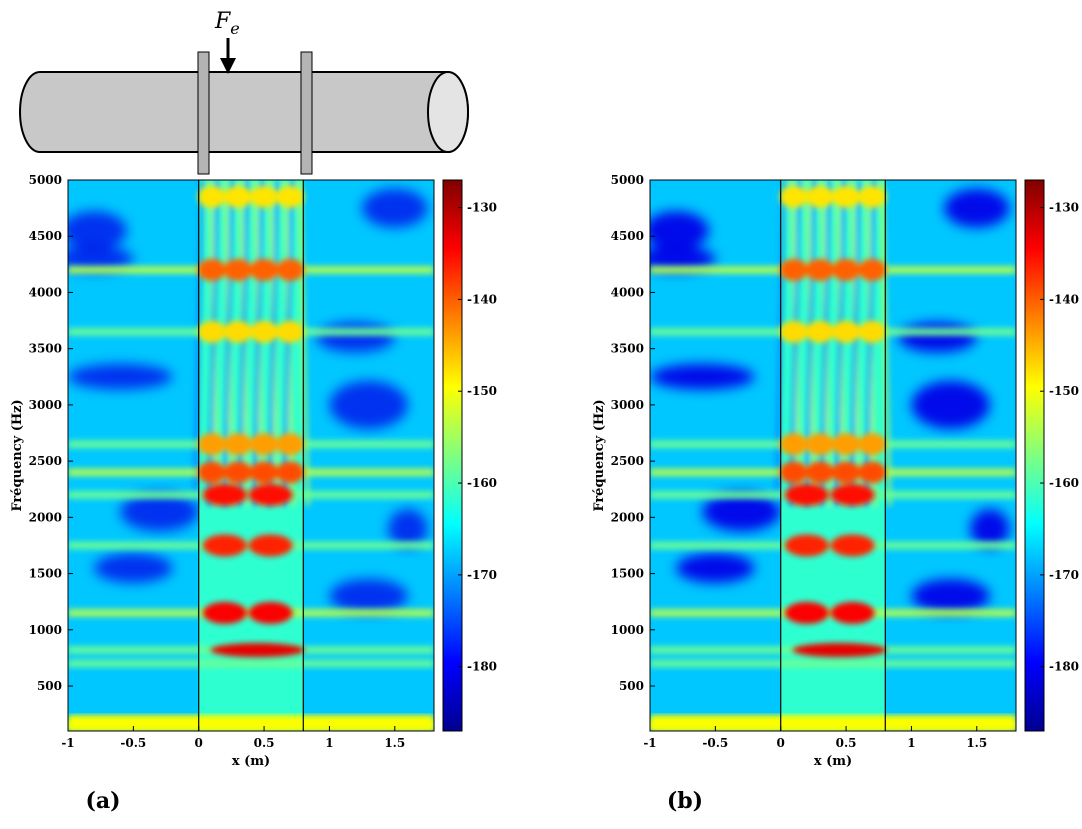 This screenshot has height=829, width=1082. Describe the element at coordinates (227, 23) in the screenshot. I see `force-label: Fe` at that location.